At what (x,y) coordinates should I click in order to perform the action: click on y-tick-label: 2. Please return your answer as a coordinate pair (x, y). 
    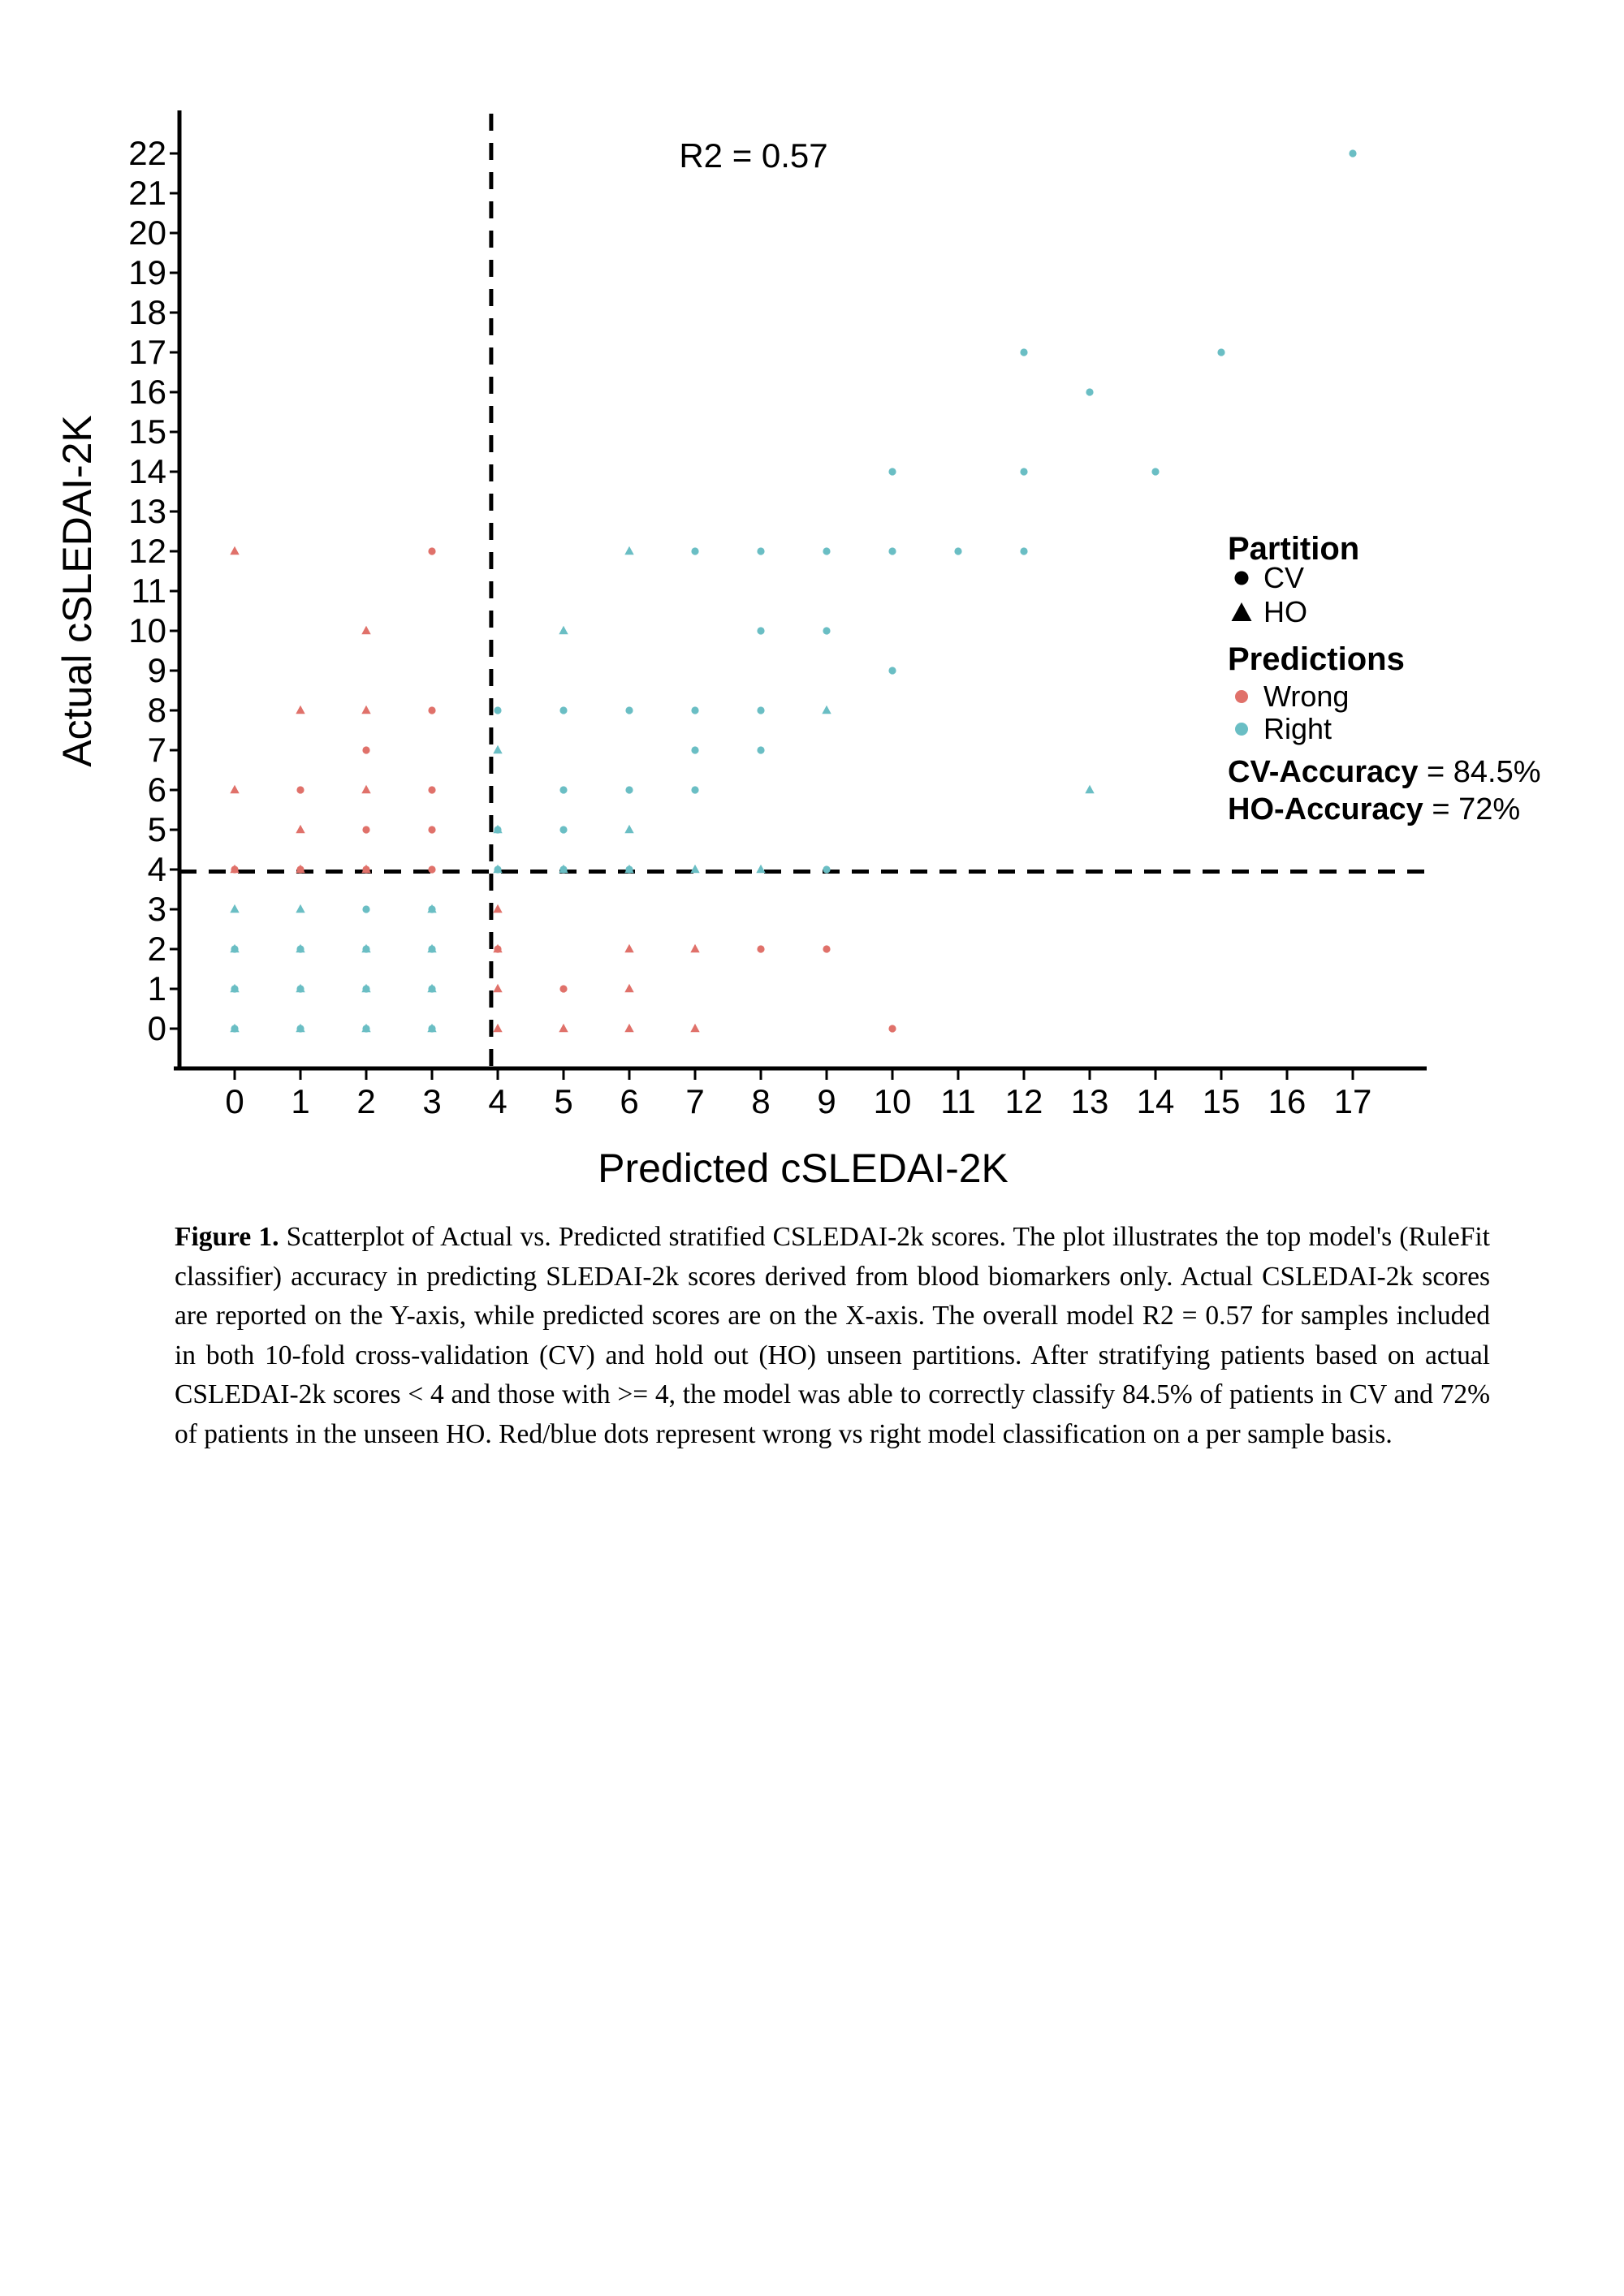
    Looking at the image, I should click on (157, 949).